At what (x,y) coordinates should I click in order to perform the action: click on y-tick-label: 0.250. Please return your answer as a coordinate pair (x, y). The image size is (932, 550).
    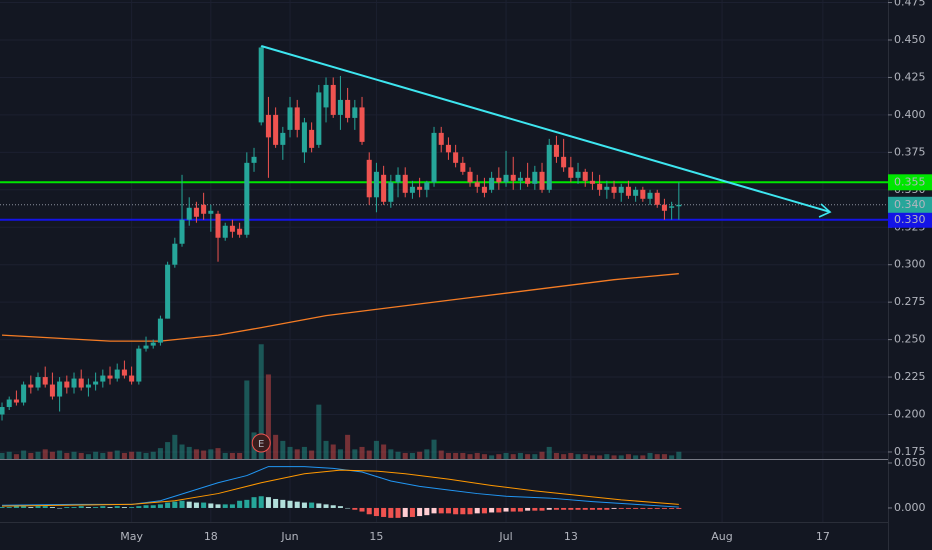
    Looking at the image, I should click on (910, 339).